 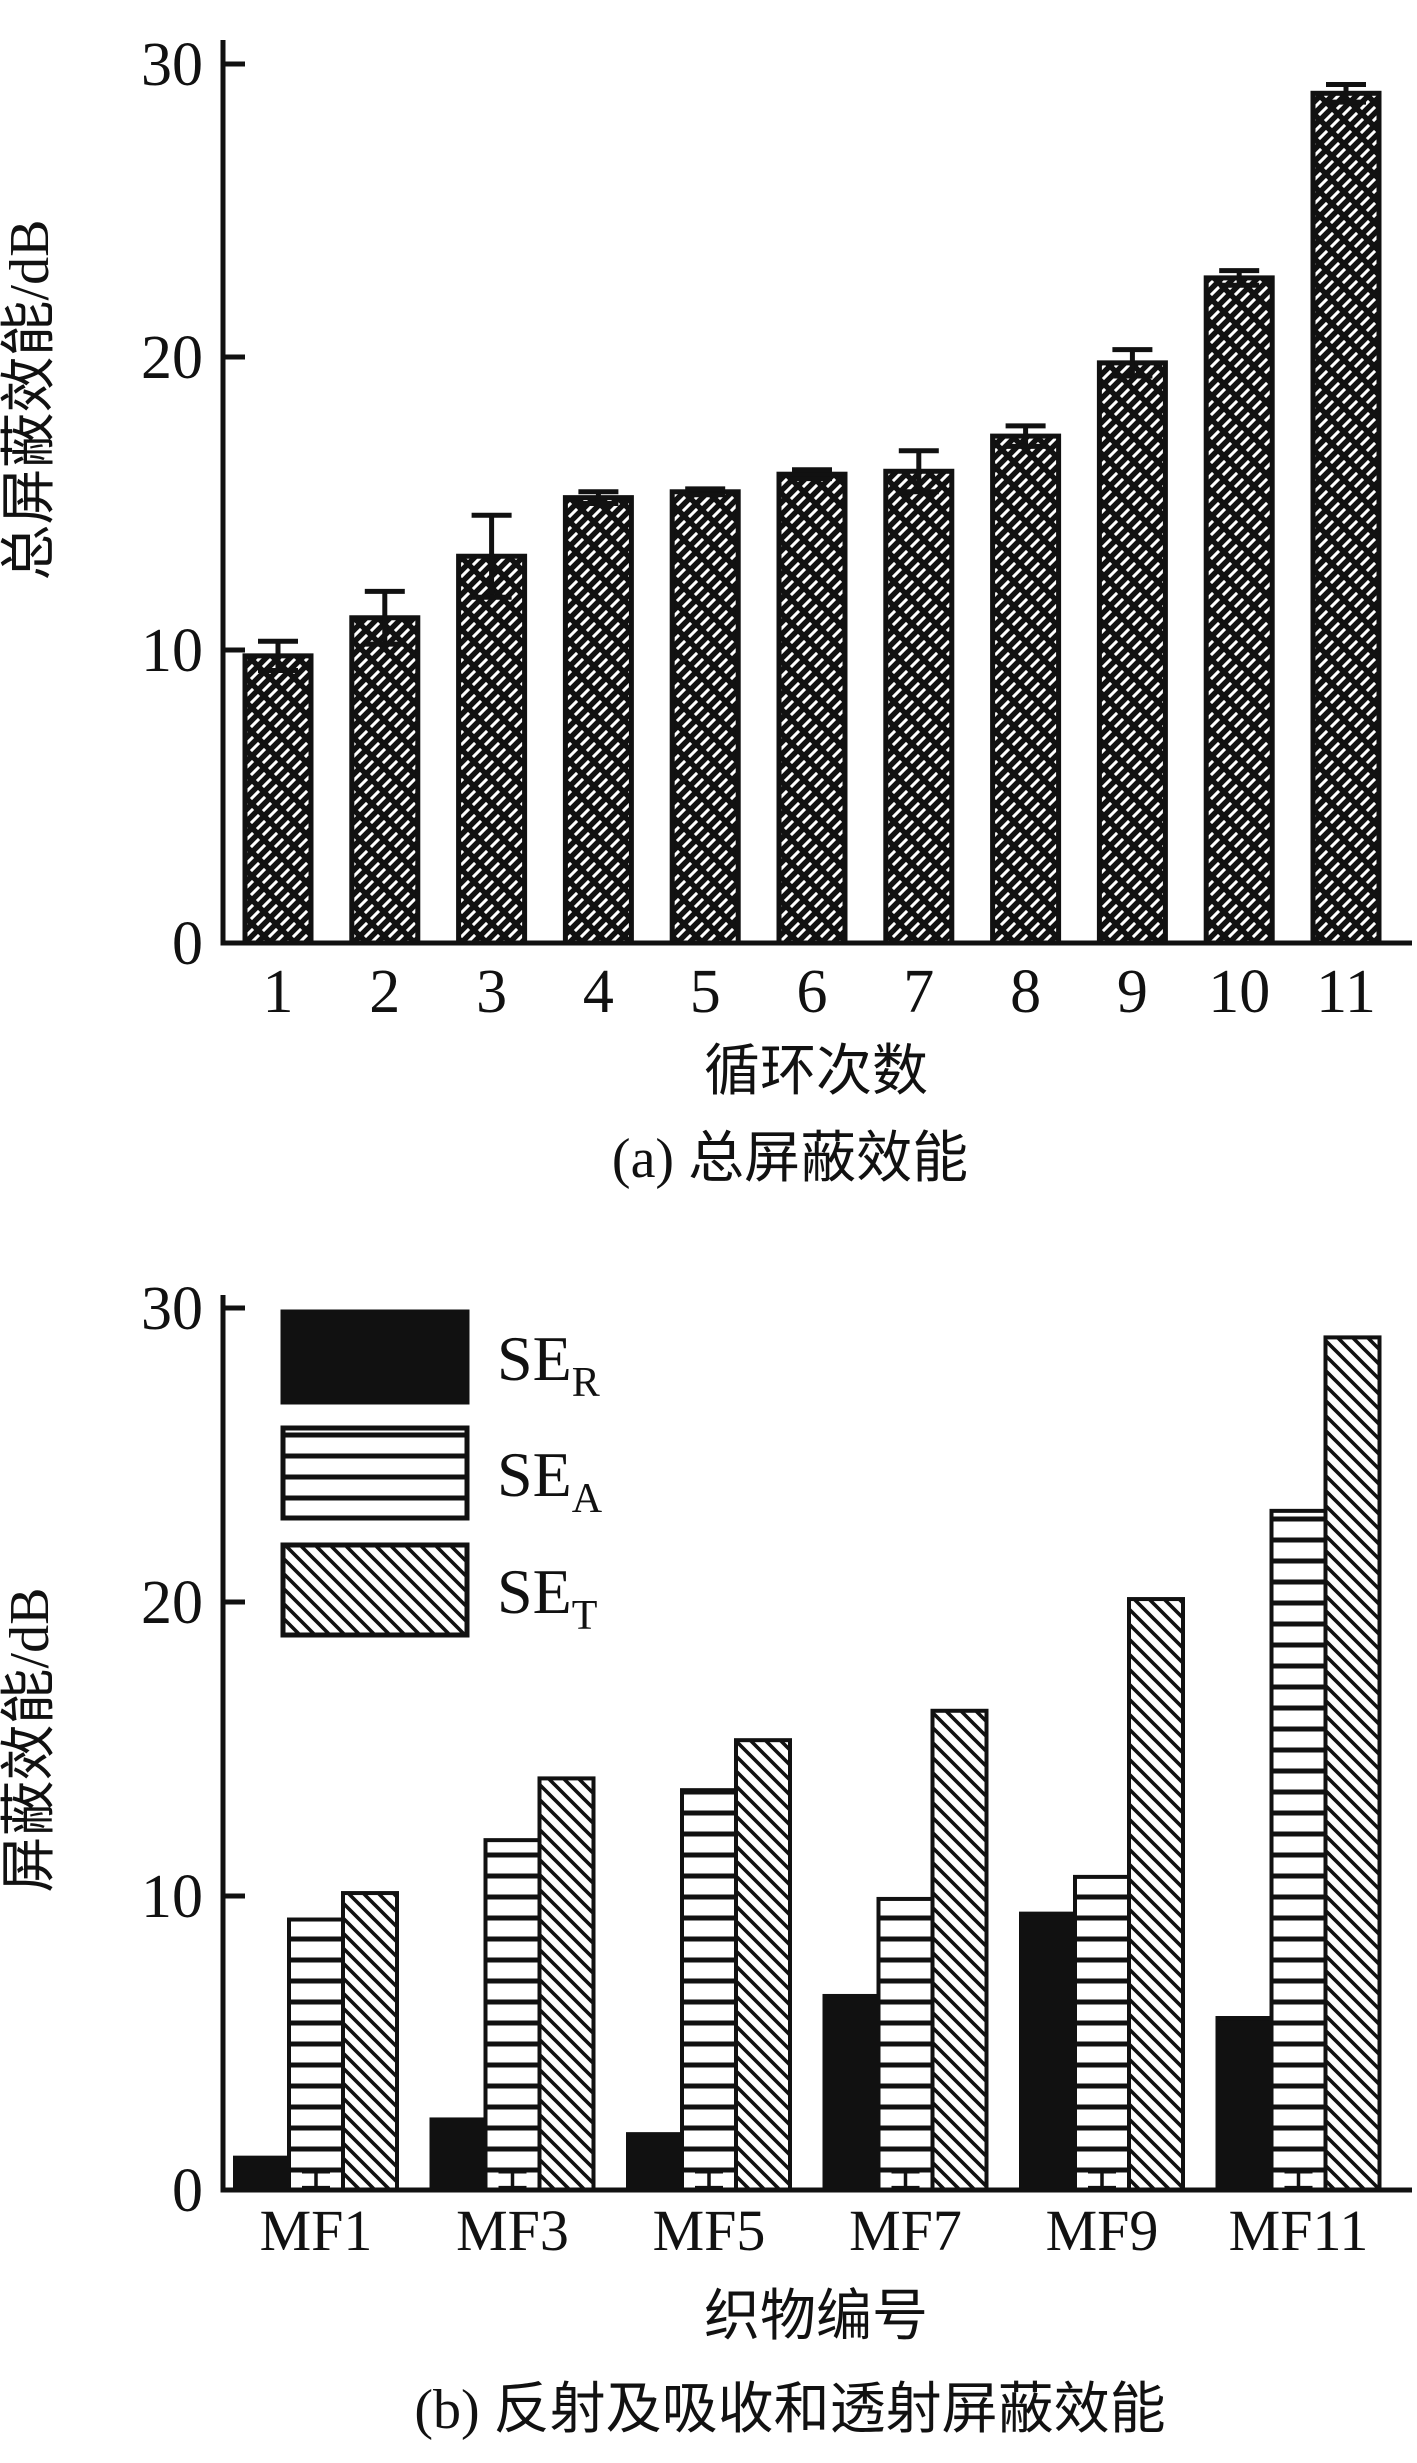 What do you see at coordinates (278, 992) in the screenshot?
I see `x-tick-label-1: 1` at bounding box center [278, 992].